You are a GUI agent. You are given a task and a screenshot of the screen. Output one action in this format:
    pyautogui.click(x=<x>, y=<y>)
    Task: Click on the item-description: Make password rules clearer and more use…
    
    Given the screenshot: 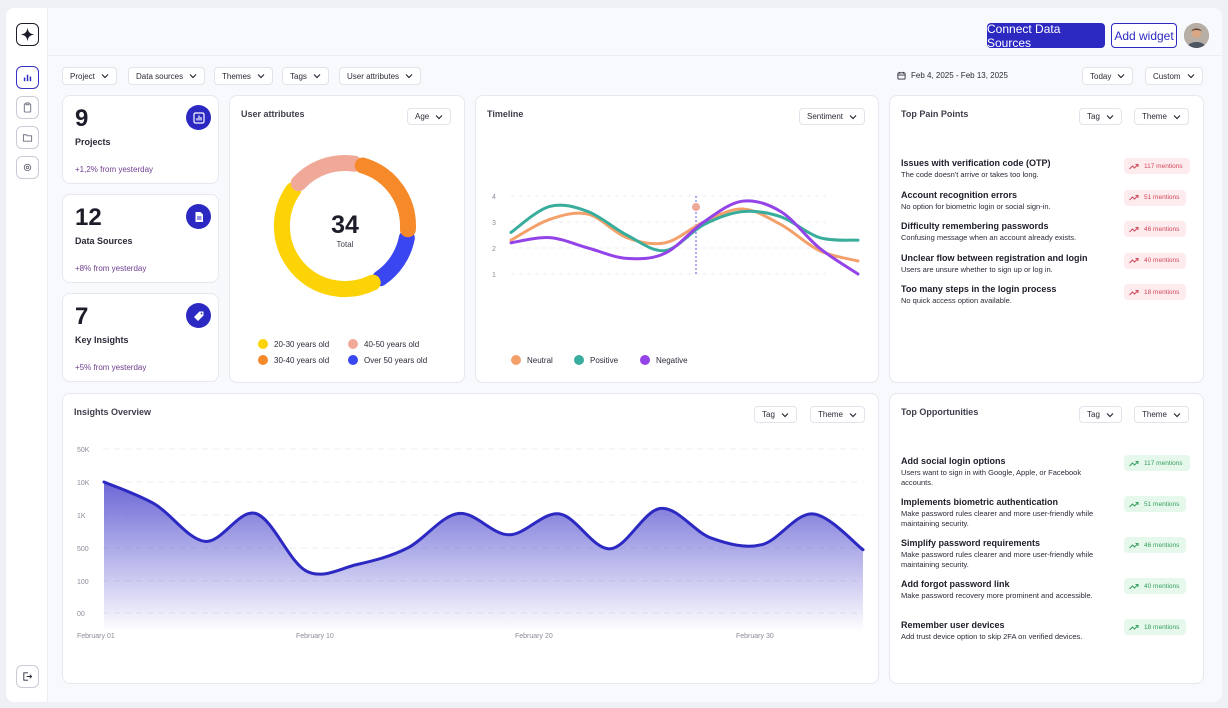 What is the action you would take?
    pyautogui.click(x=997, y=559)
    